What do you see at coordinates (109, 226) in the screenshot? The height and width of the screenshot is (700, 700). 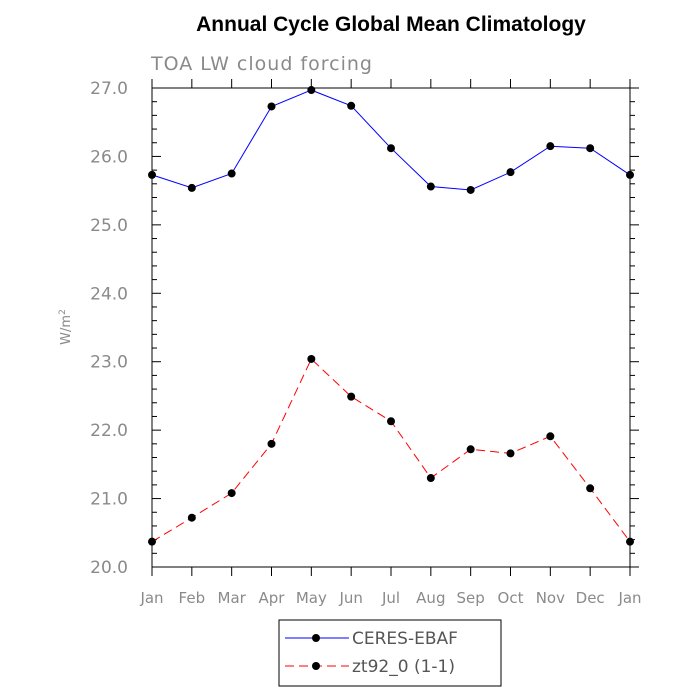 I see `y-tick-label: 25.0` at bounding box center [109, 226].